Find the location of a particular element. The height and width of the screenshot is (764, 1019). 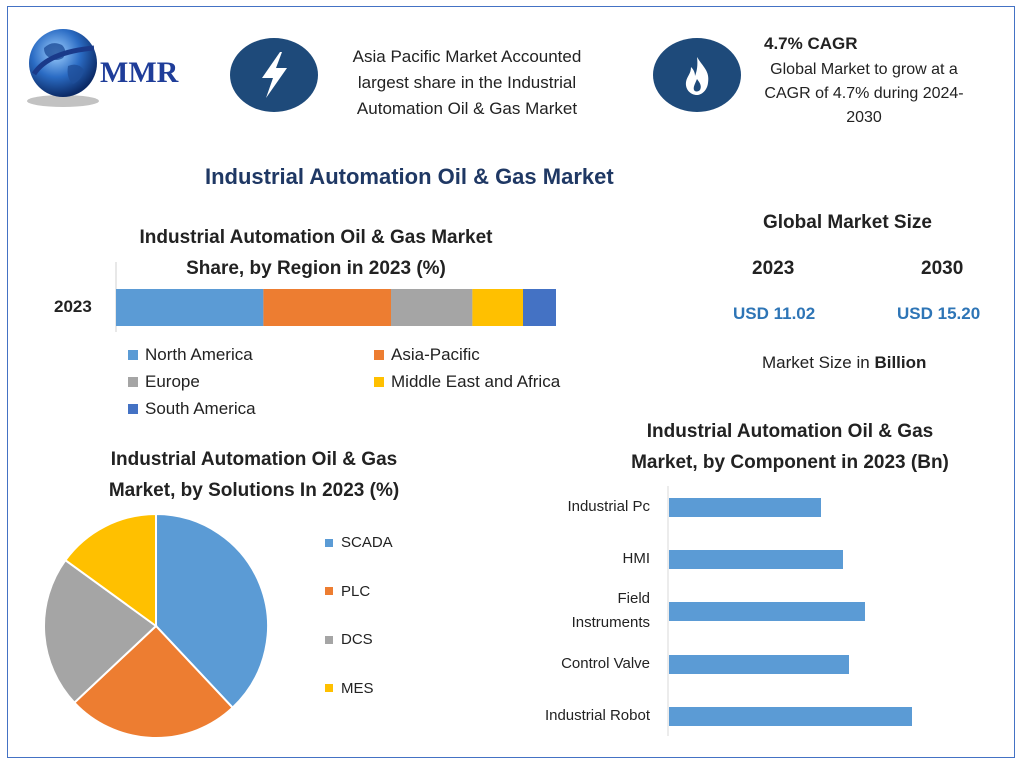

region-bar-segment-south-america is located at coordinates (539, 307).